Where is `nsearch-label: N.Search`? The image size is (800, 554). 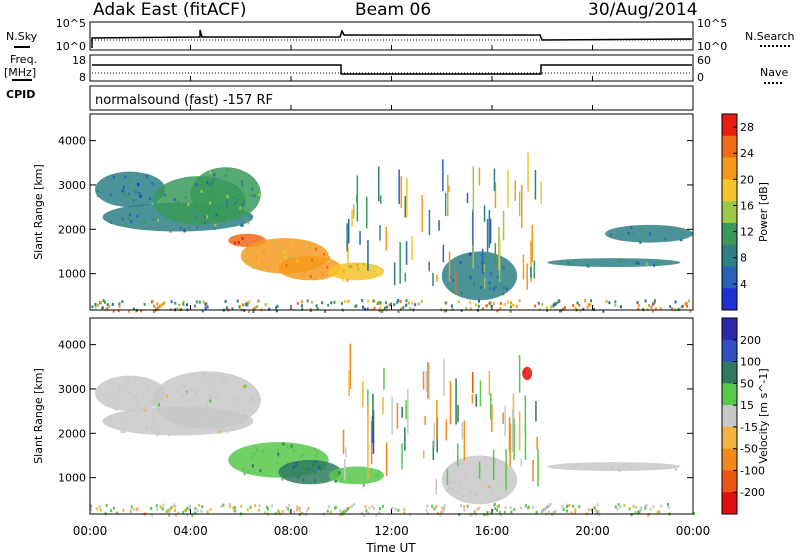 nsearch-label: N.Search is located at coordinates (770, 36).